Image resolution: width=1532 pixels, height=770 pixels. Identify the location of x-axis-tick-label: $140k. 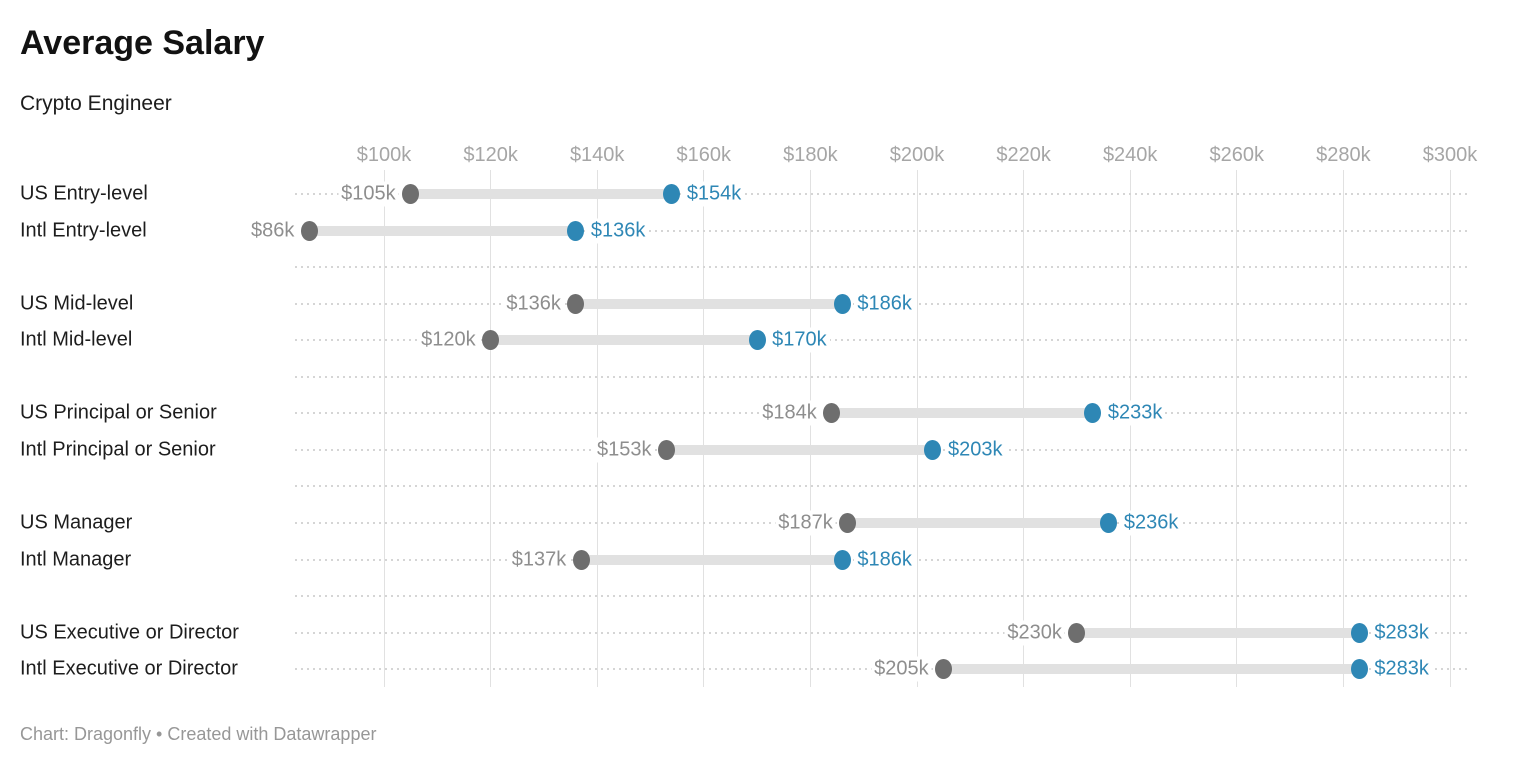
(597, 155).